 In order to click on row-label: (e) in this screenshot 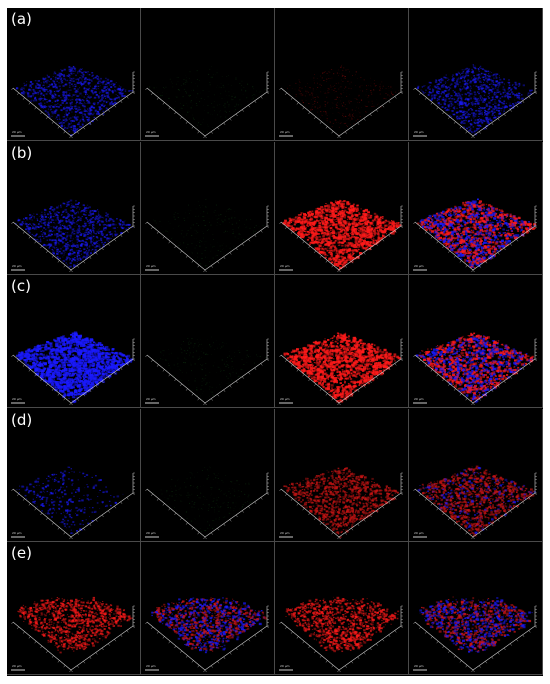, I will do `click(21, 553)`.